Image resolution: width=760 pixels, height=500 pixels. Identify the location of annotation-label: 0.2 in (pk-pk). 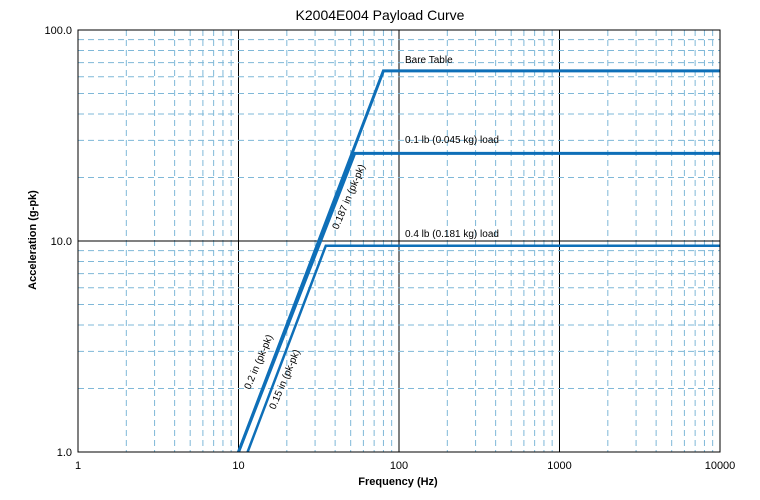
(259, 362).